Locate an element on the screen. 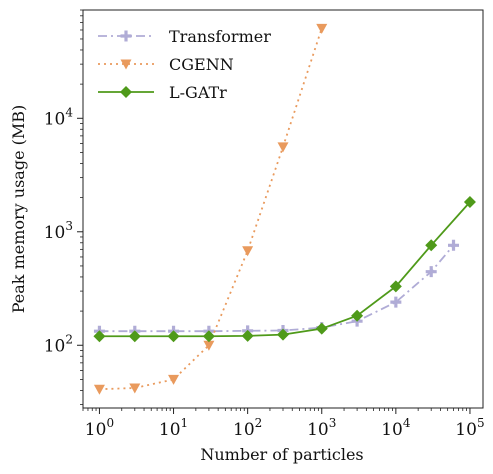 Image resolution: width=493 pixels, height=474 pixels. x-tick-label: 10³ is located at coordinates (321, 428).